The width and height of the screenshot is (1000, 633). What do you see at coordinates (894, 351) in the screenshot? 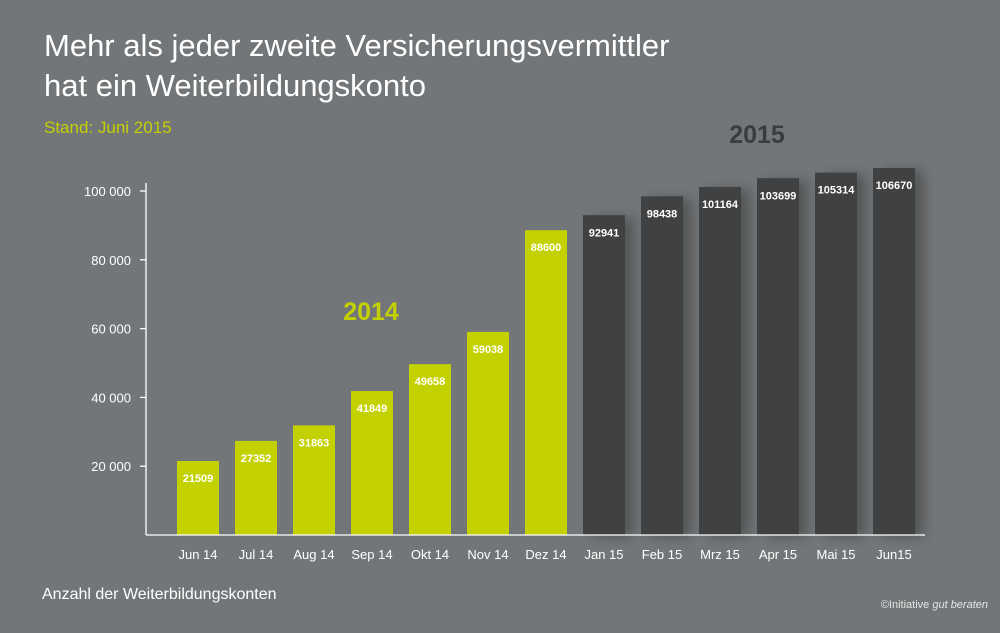
I see `bar-jun15` at bounding box center [894, 351].